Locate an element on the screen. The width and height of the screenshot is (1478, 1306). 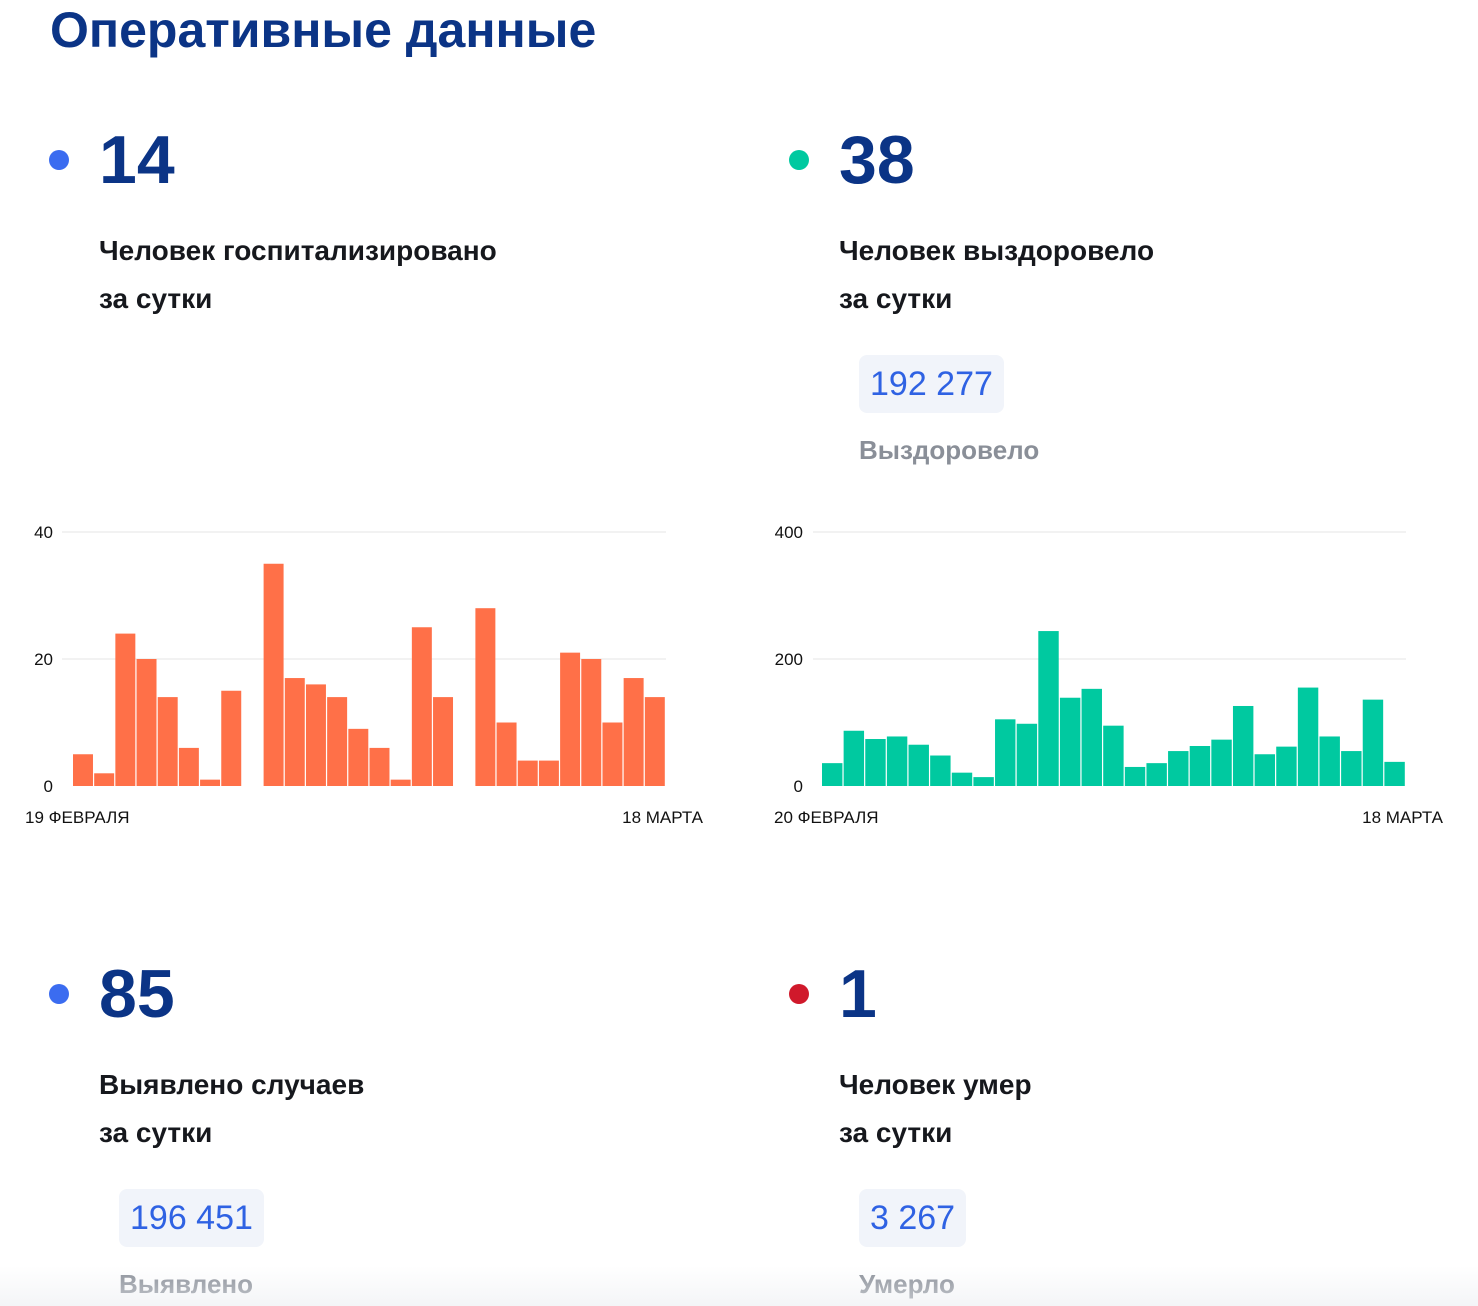
recovered-total-label: Выздоровело is located at coordinates (949, 450).